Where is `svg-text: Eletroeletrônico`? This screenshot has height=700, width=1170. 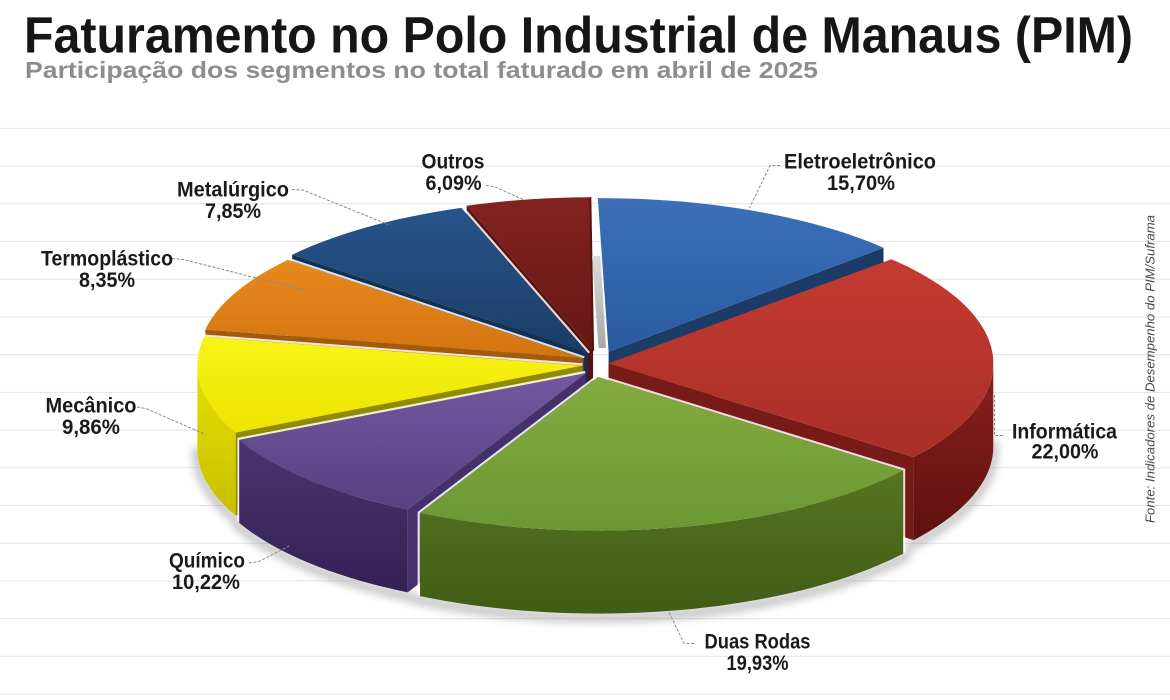 svg-text: Eletroeletrônico is located at coordinates (860, 162).